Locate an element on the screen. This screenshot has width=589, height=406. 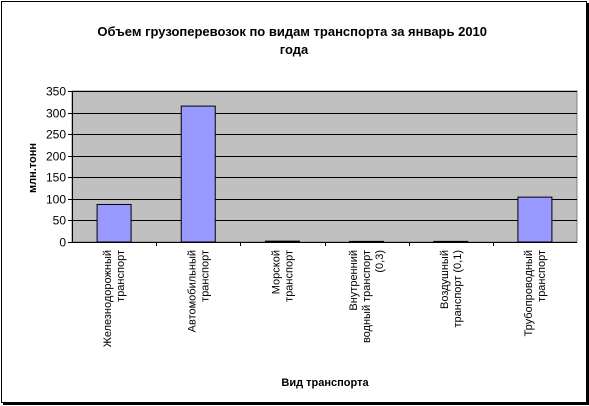
x-category-label: Трубопроводныйтранспорт is located at coordinates (535, 293).